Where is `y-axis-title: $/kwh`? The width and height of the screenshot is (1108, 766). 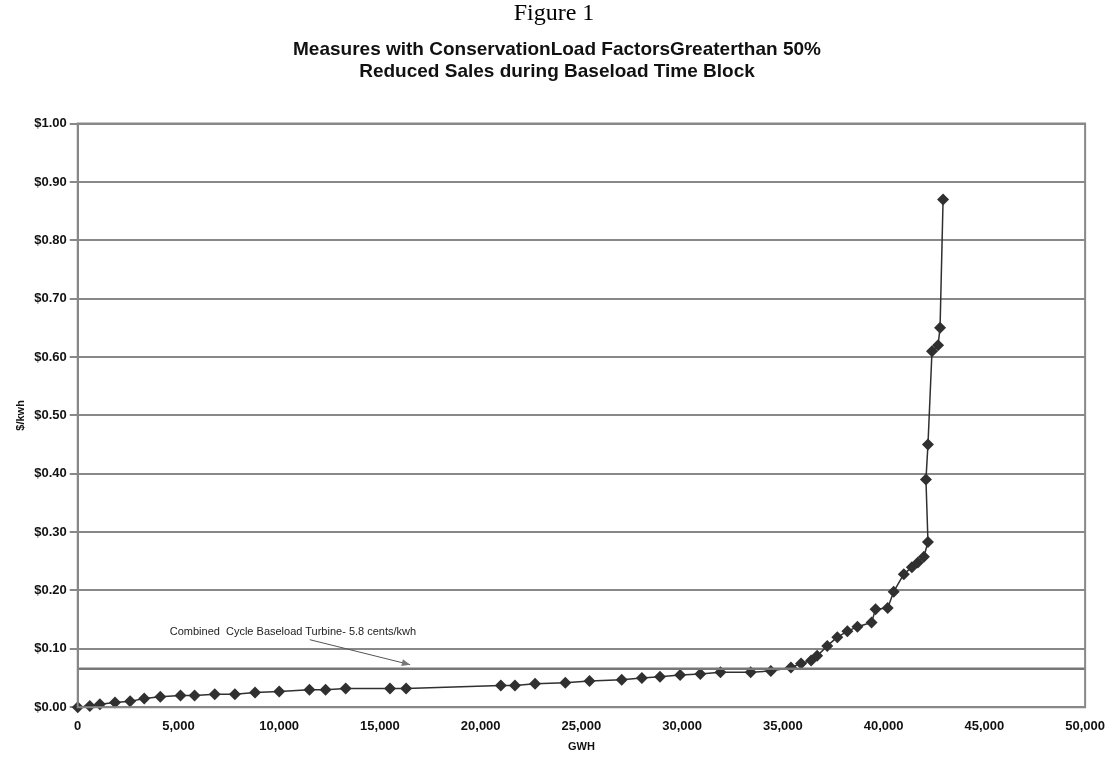
y-axis-title: $/kwh is located at coordinates (19, 415).